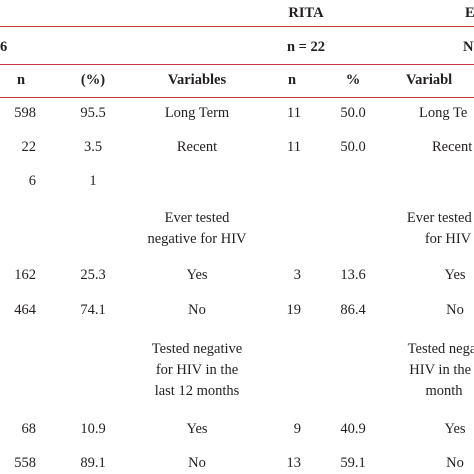 The width and height of the screenshot is (474, 474). Describe the element at coordinates (32, 181) in the screenshot. I see `cell-n: 6` at that location.